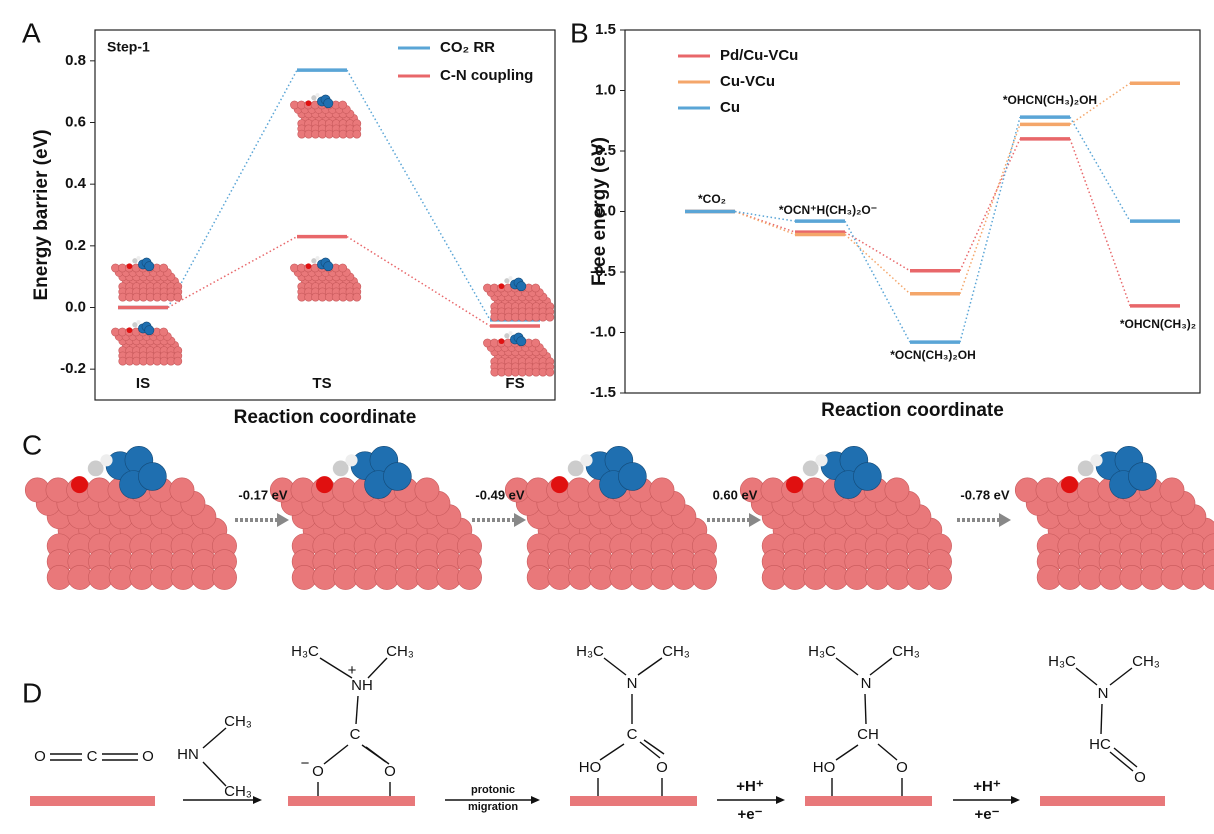 The height and width of the screenshot is (834, 1214). I want to click on y-tick-label: 0.2, so click(75, 245).